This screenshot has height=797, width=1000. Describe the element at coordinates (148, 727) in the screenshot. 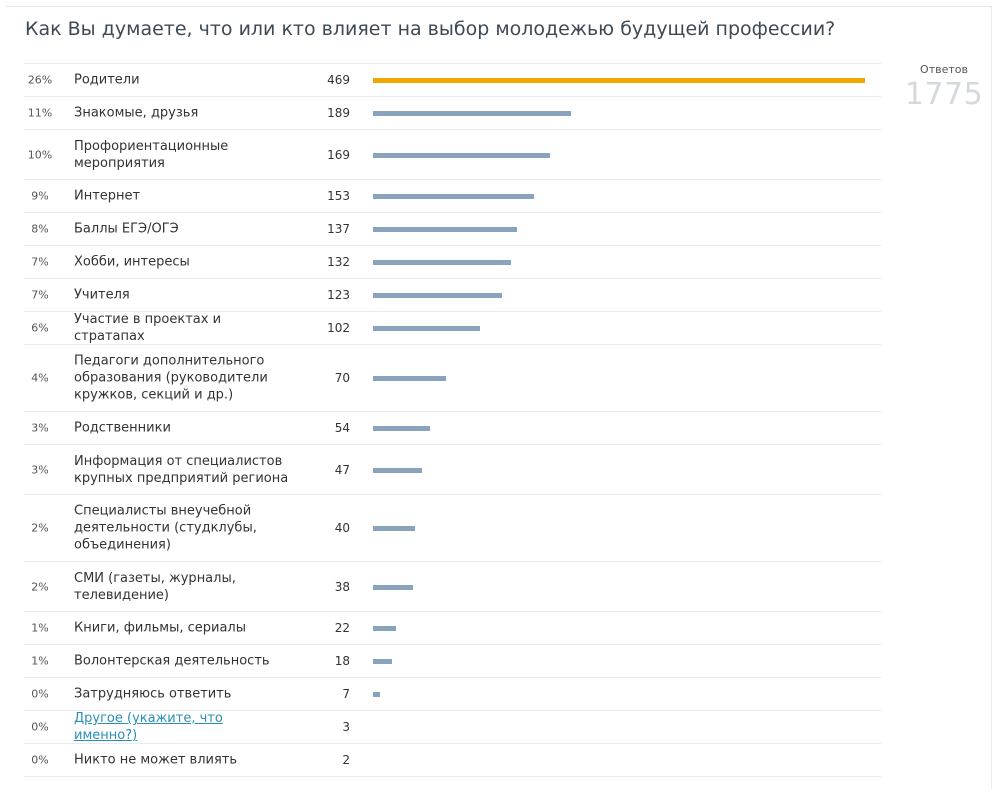

I see `other-answers-link: Другое (укажите, что именно?)` at that location.